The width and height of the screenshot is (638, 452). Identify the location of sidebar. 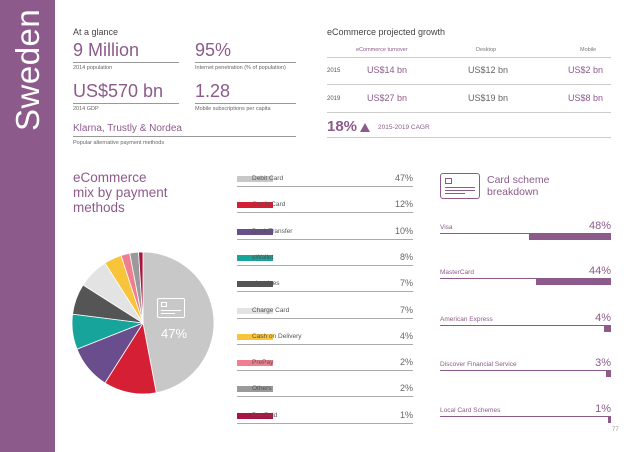
(27, 226).